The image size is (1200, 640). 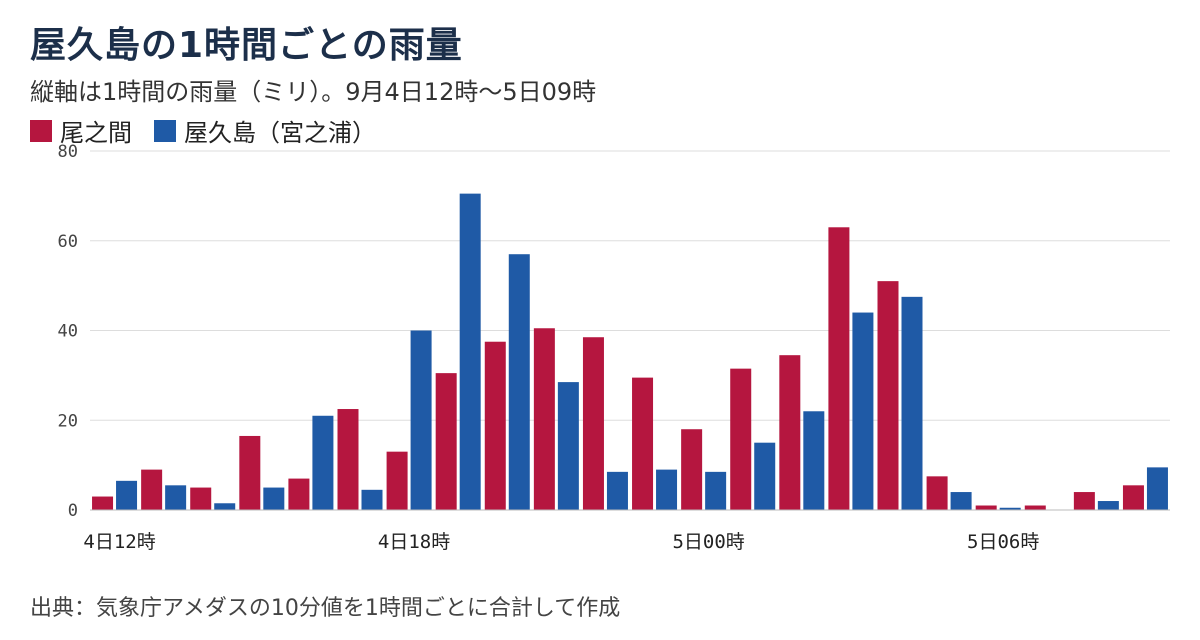 I want to click on x-tick-label-6: 4日18時, so click(x=414, y=542).